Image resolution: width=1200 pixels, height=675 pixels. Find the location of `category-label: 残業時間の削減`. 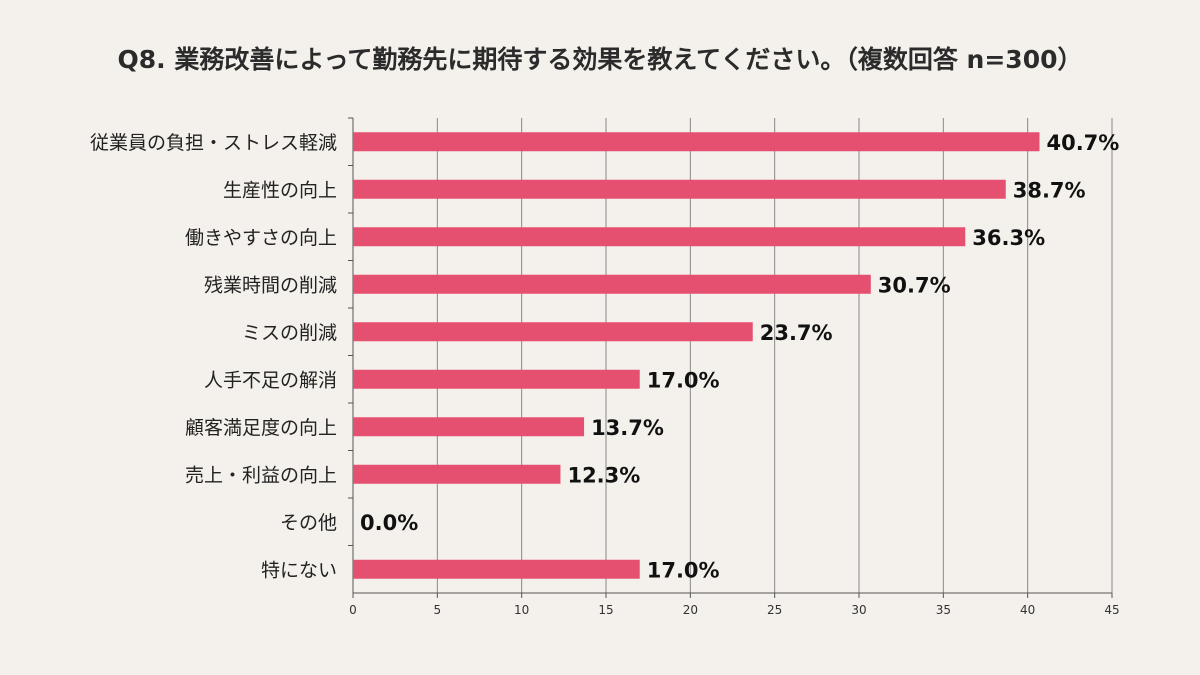

category-label: 残業時間の削減 is located at coordinates (270, 285).